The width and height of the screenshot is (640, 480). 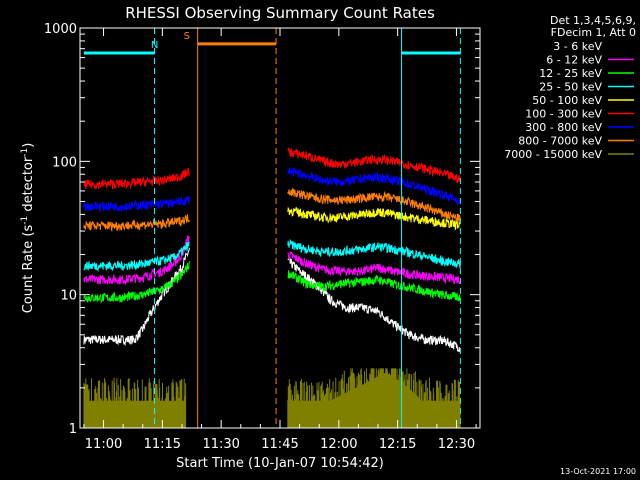 I want to click on x-tick-label-4: 12:00, so click(x=338, y=444).